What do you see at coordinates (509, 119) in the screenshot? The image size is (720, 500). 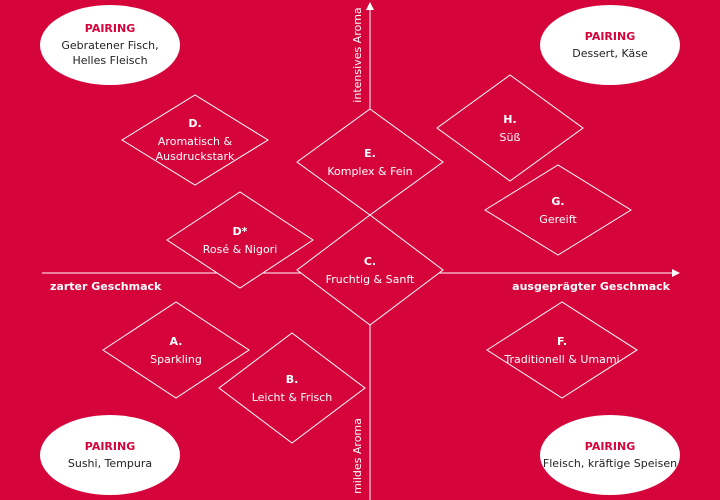 I see `node-letter: H.` at bounding box center [509, 119].